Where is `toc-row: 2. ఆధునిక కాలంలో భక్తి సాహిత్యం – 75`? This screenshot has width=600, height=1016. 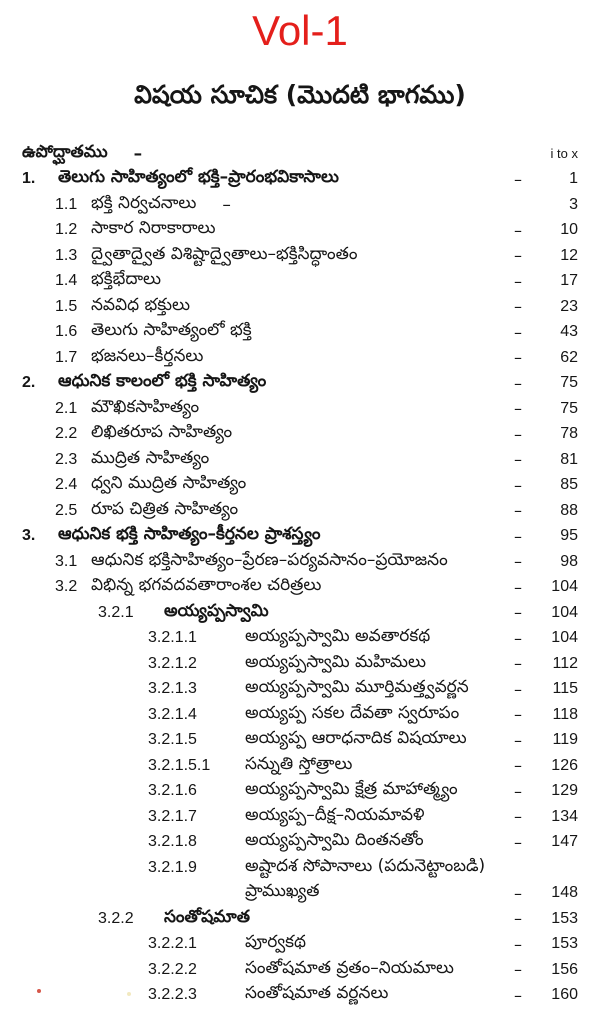 toc-row: 2. ఆధునిక కాలంలో భక్తి సాహిత్యం – 75 is located at coordinates (300, 384).